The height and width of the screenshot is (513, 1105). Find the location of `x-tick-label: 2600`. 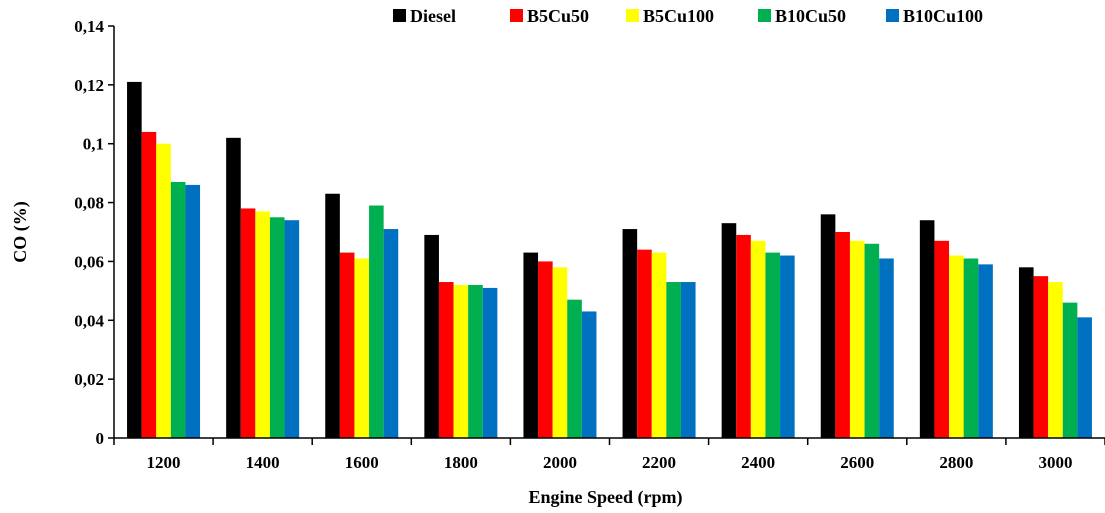

x-tick-label: 2600 is located at coordinates (857, 462).